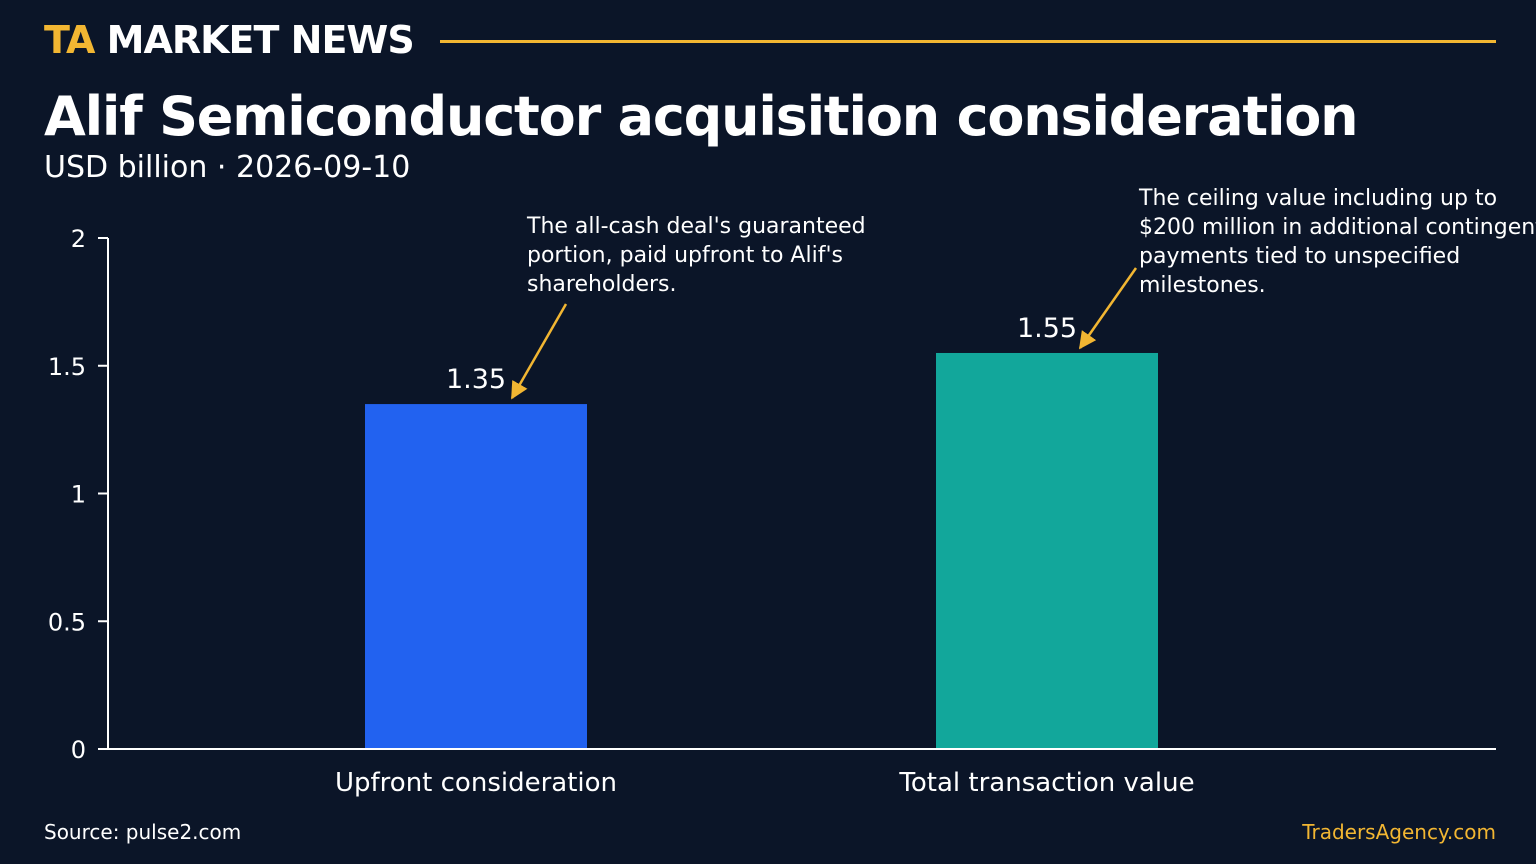 The image size is (1536, 864). I want to click on source-note: Source: pulse2.com, so click(143, 832).